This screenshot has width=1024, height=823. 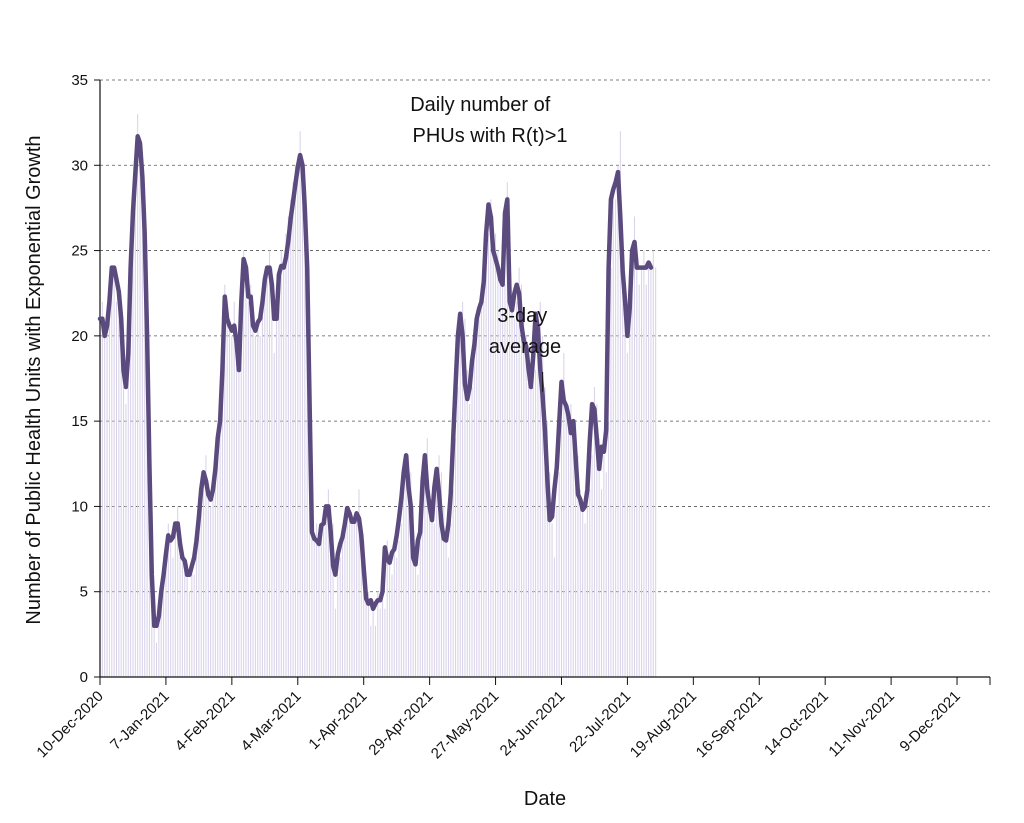 I want to click on x-tick-label: 27-May-2021, so click(x=465, y=725).